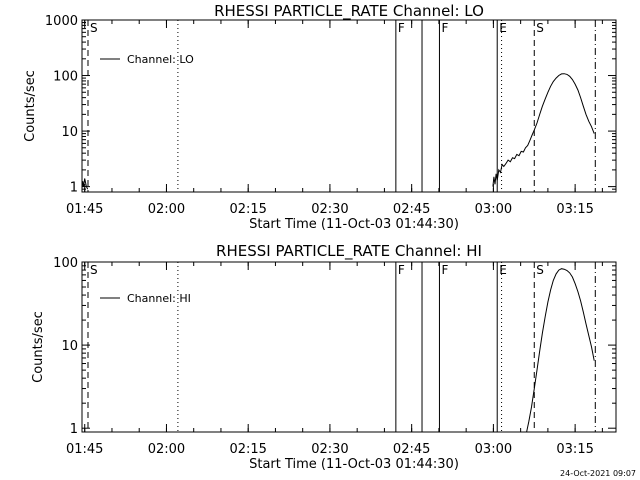 This screenshot has width=640, height=480. What do you see at coordinates (160, 59) in the screenshot?
I see `legend-label: Channel: LO` at bounding box center [160, 59].